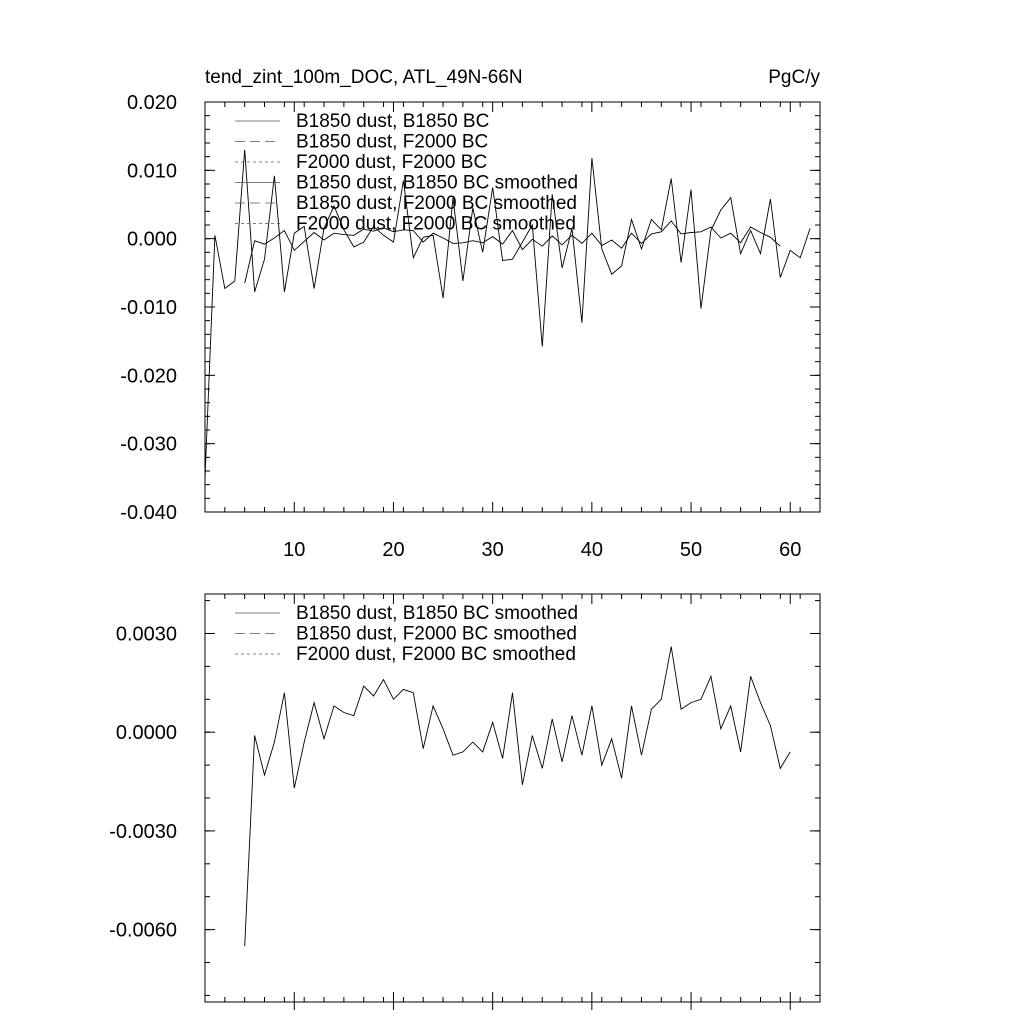 The height and width of the screenshot is (1024, 1024). I want to click on y-tick-label: 0.0000, so click(146, 733).